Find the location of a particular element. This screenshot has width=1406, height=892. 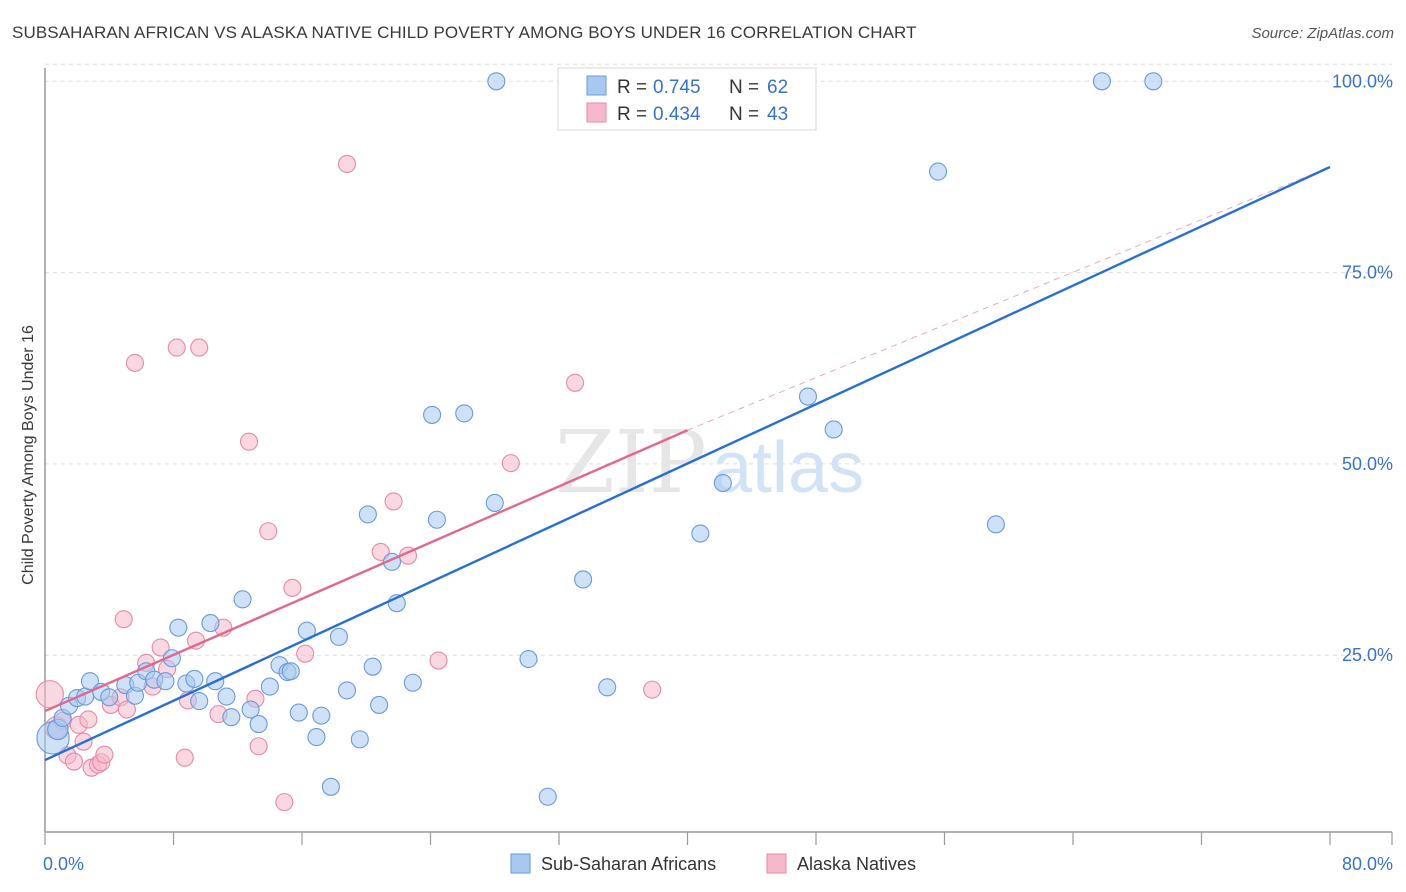

stats-legend: R = 0.745 N = 62 R = 0.434 N = 43 is located at coordinates (687, 99).